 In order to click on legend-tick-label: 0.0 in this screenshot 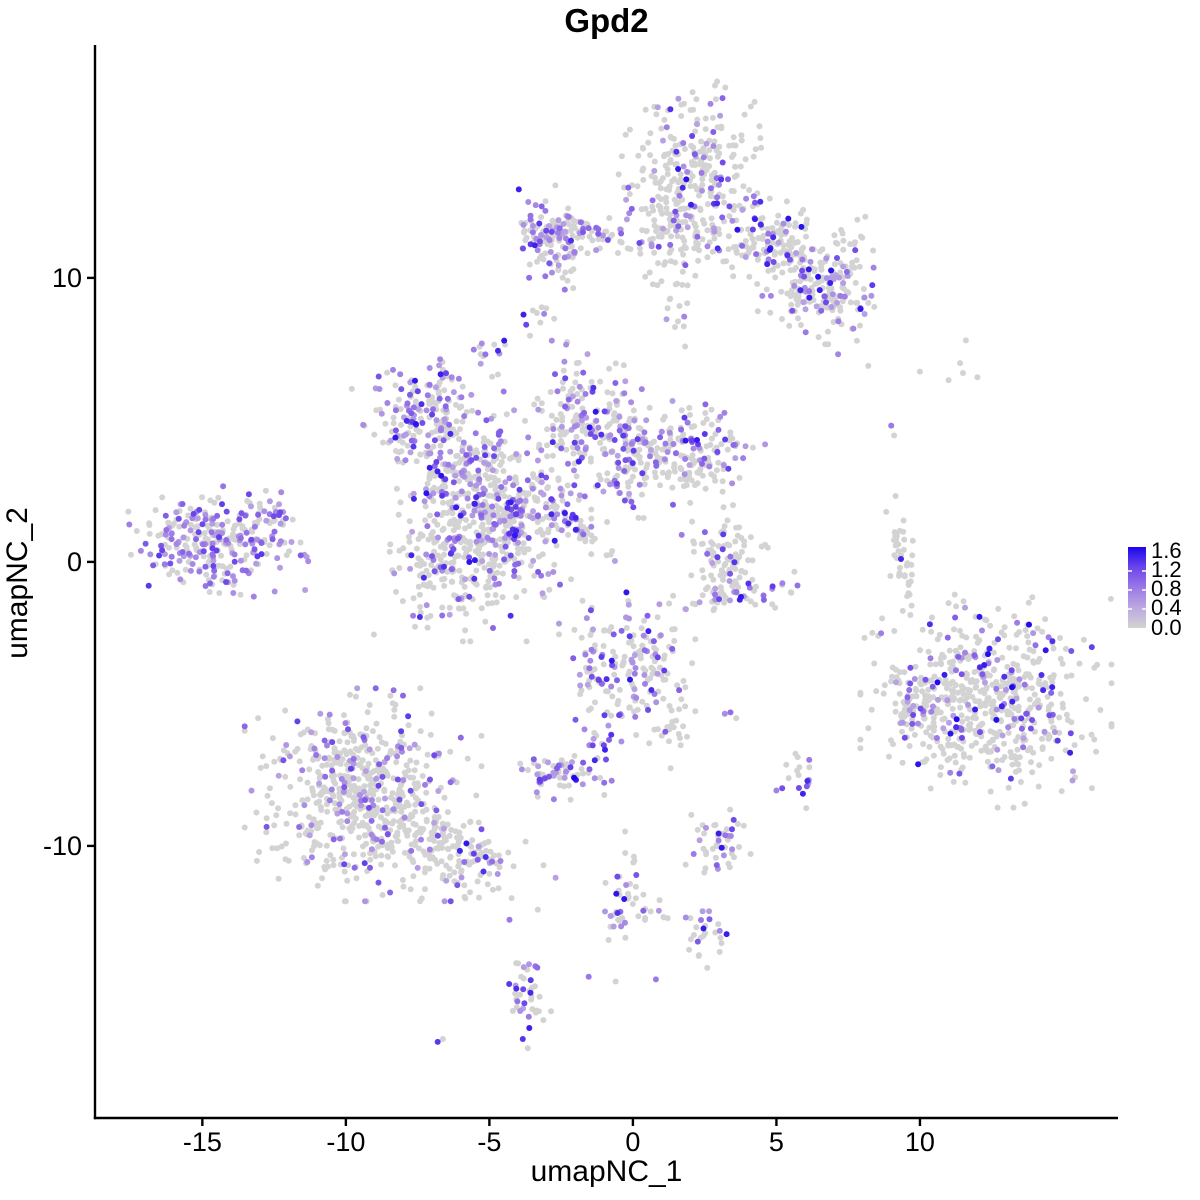, I will do `click(1166, 627)`.